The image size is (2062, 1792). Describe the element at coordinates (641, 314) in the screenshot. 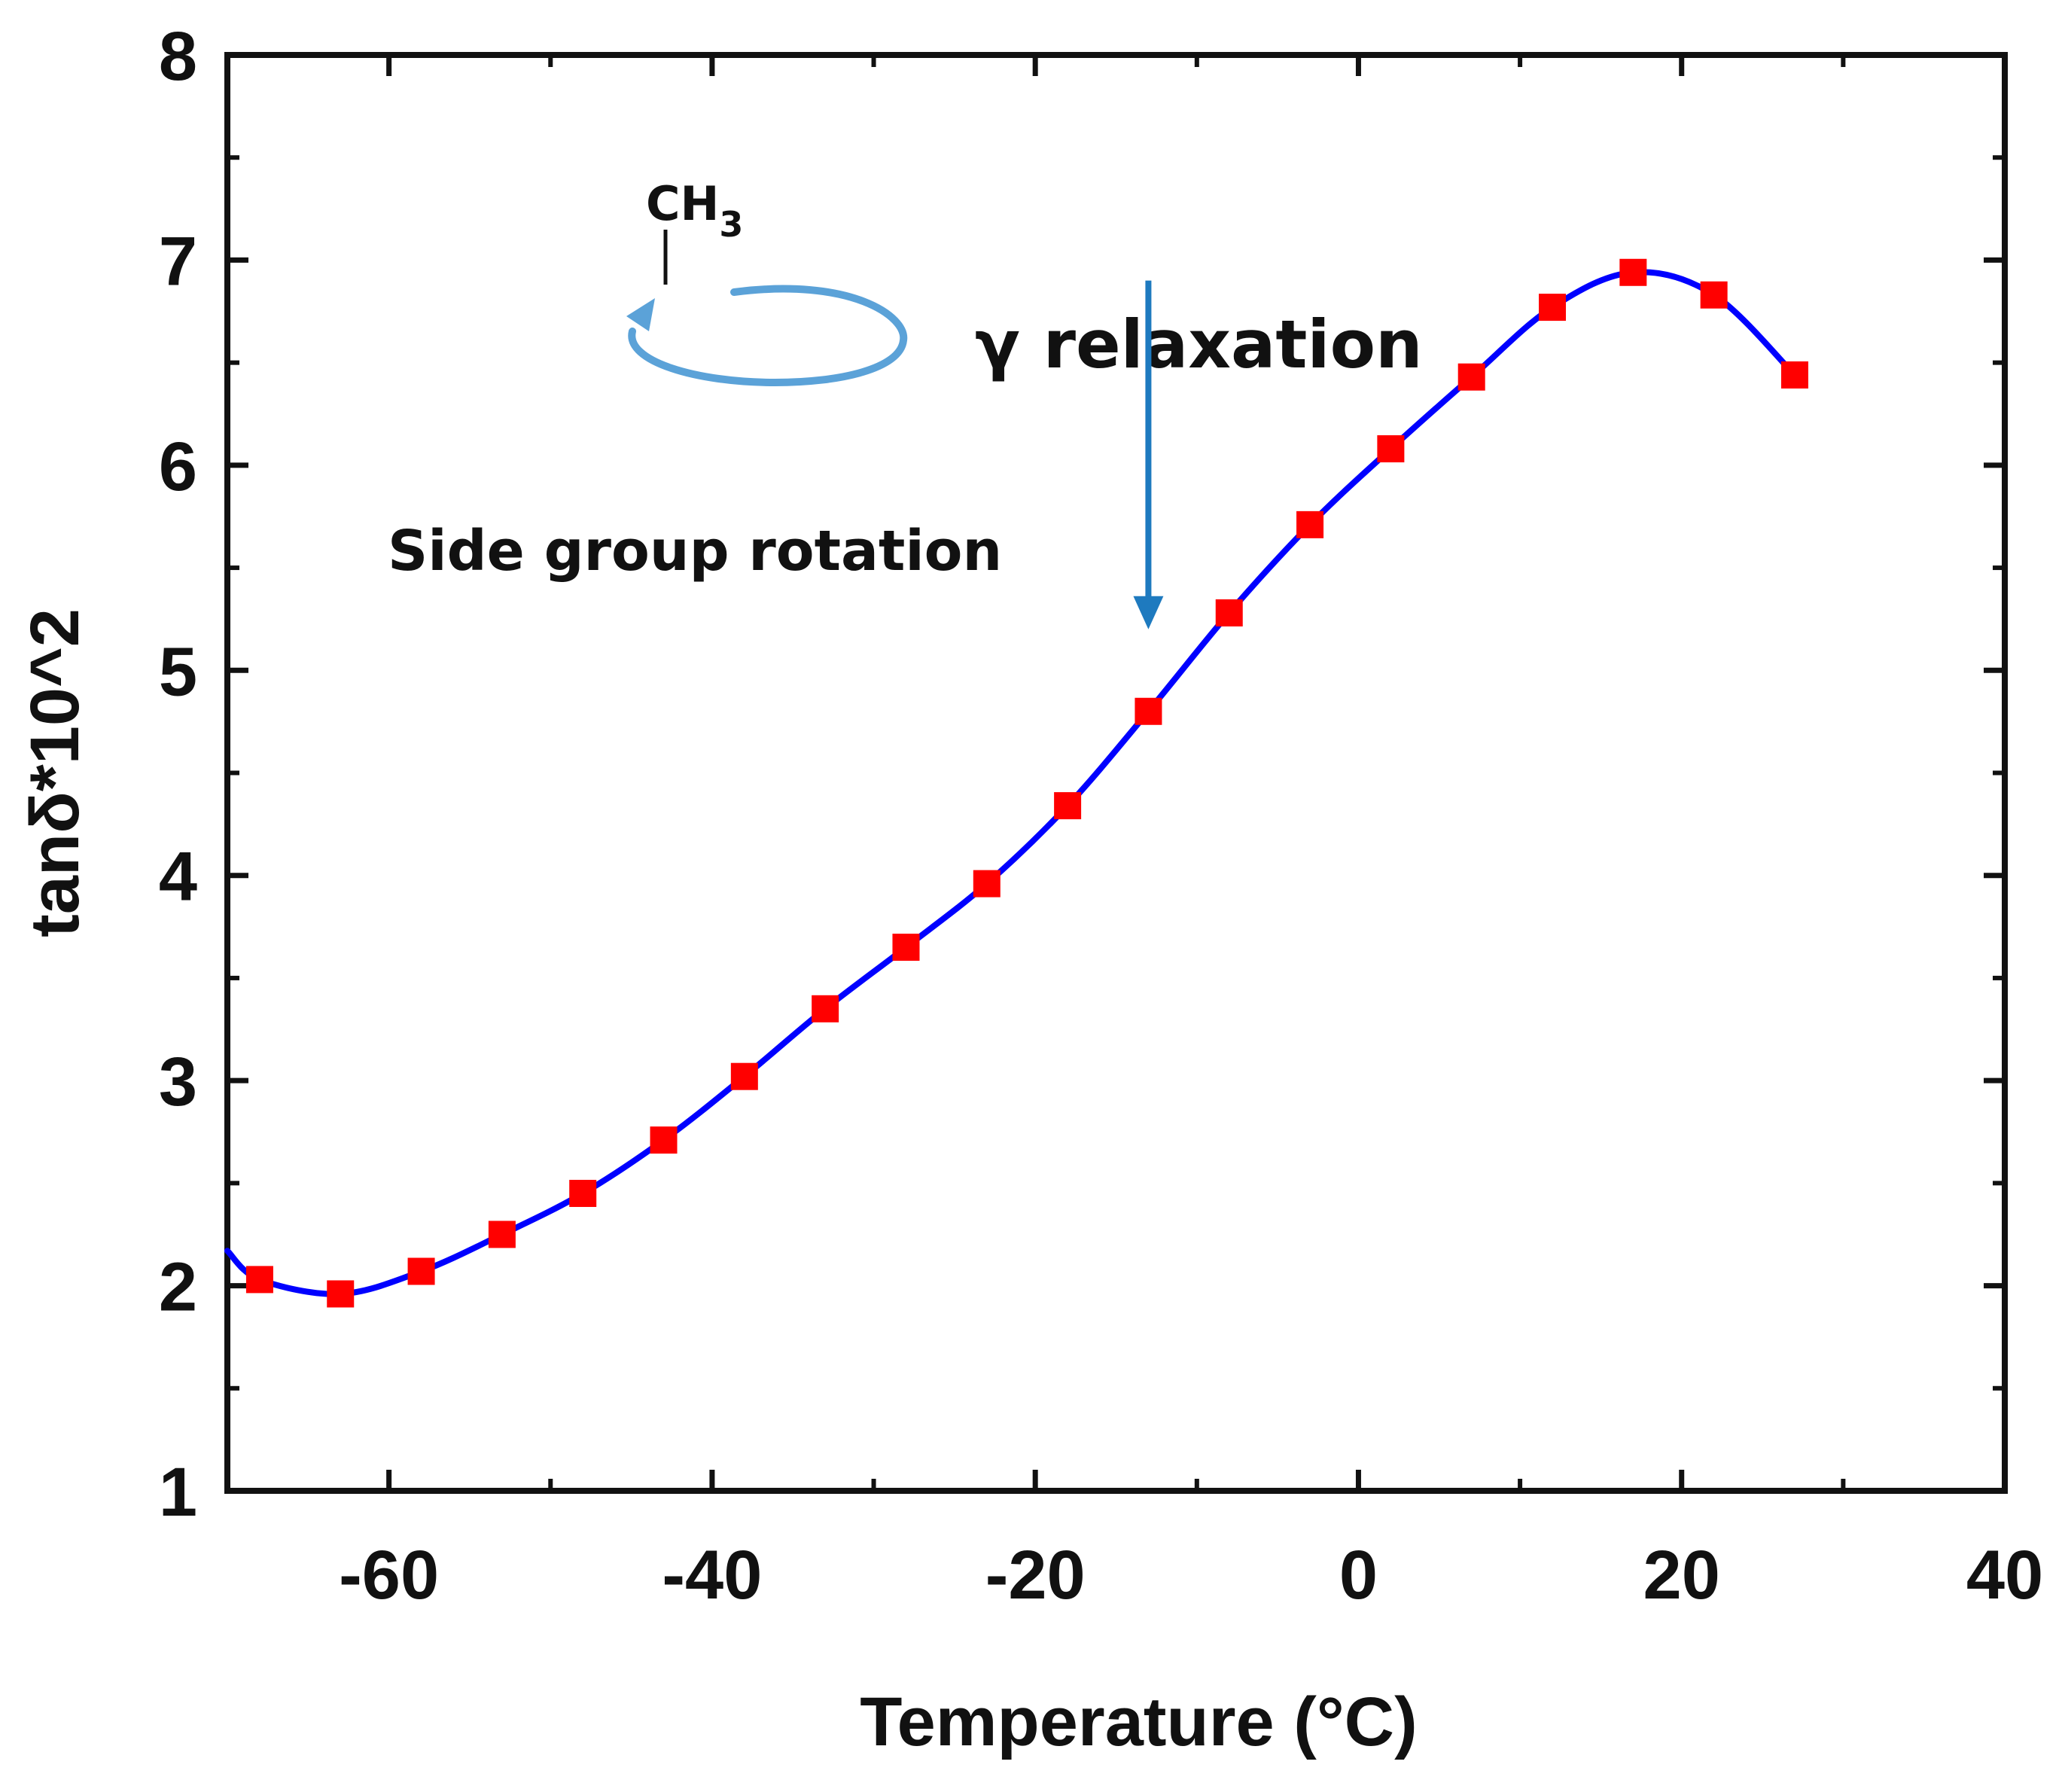

I see `rotation-arrowhead-icon` at that location.